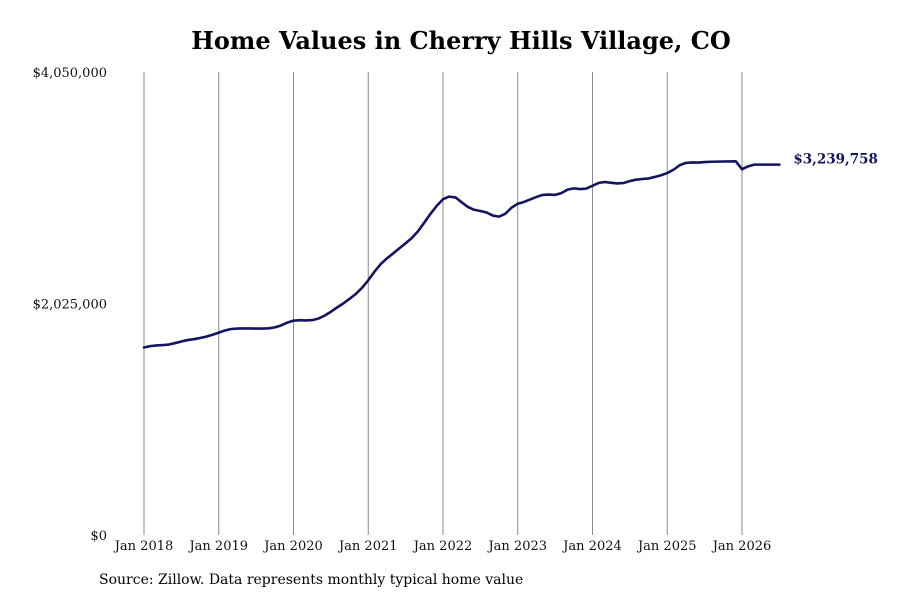 This screenshot has width=900, height=600. Describe the element at coordinates (217, 546) in the screenshot. I see `x-tick-label: Jan 2019` at that location.